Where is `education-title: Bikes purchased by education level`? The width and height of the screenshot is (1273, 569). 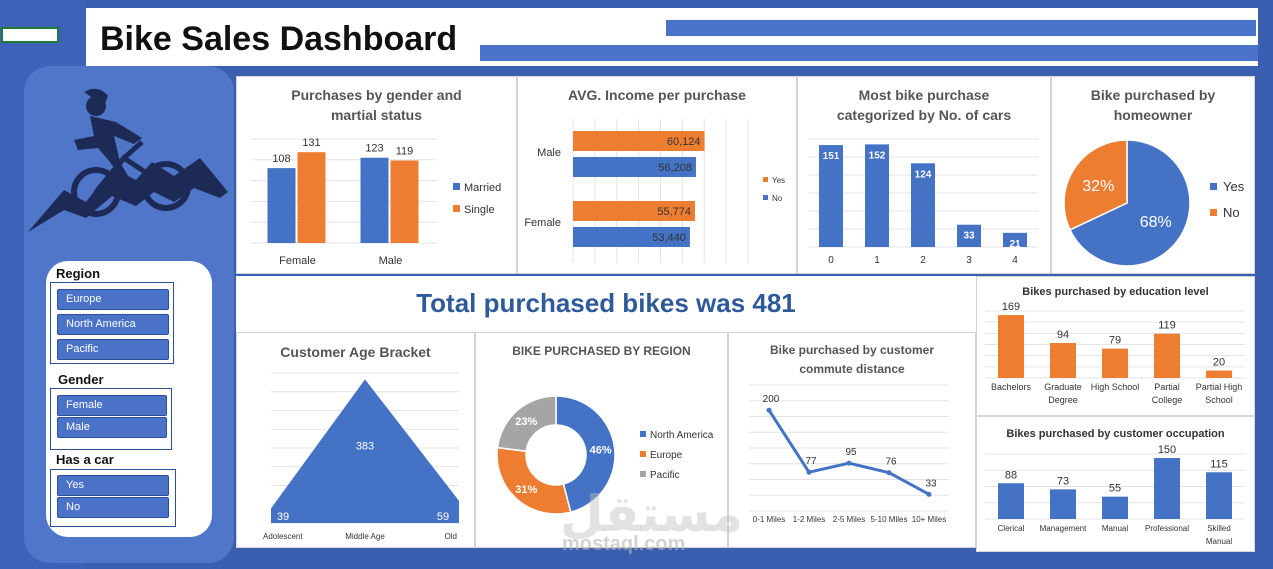
education-title: Bikes purchased by education level is located at coordinates (1115, 292).